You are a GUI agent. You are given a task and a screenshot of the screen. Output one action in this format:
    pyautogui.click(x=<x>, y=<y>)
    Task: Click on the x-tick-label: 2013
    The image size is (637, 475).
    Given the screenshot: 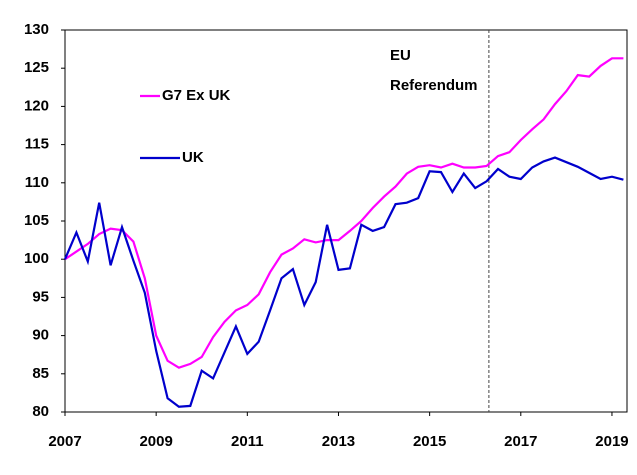 What is the action you would take?
    pyautogui.click(x=338, y=441)
    